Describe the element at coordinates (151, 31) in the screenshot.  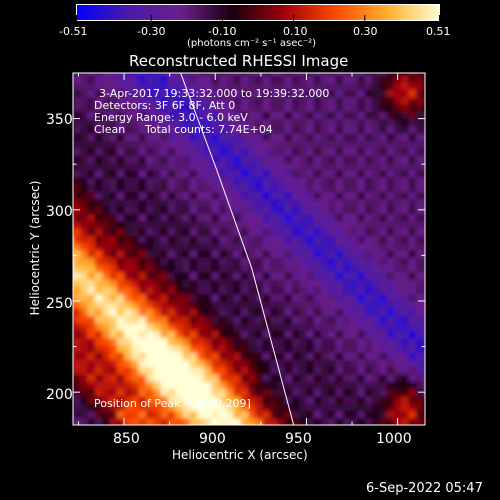
I see `colorbar-tick-label: -0.30` at that location.